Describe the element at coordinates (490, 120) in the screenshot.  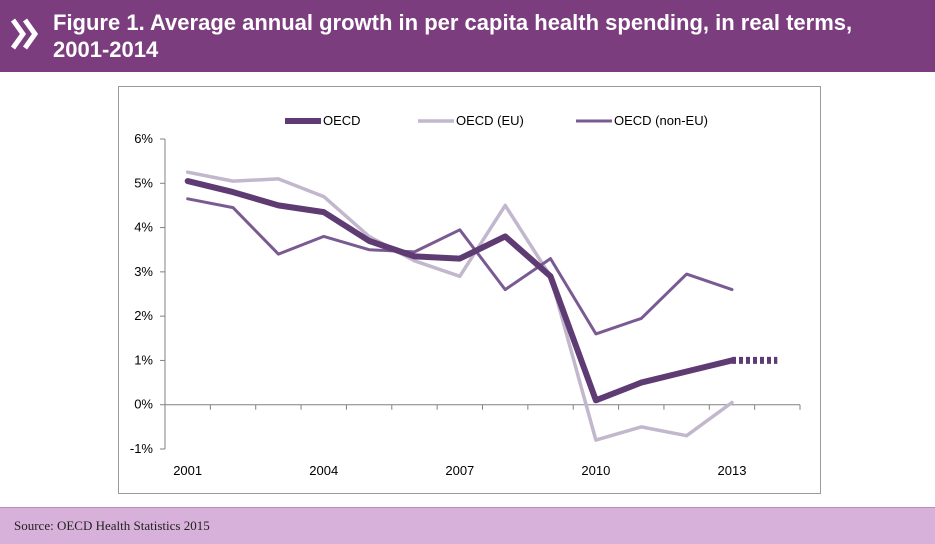
I see `legend-label: OECD (EU)` at that location.